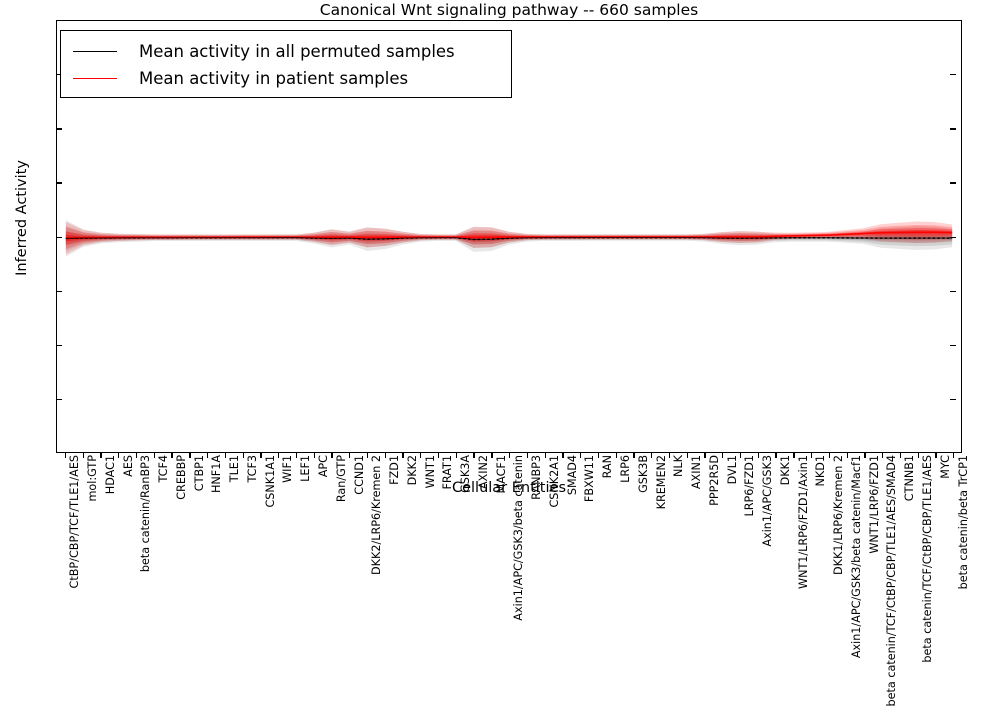 This screenshot has width=1000, height=706. Describe the element at coordinates (95, 51) in the screenshot. I see `legend-line-swatch-permuted` at that location.